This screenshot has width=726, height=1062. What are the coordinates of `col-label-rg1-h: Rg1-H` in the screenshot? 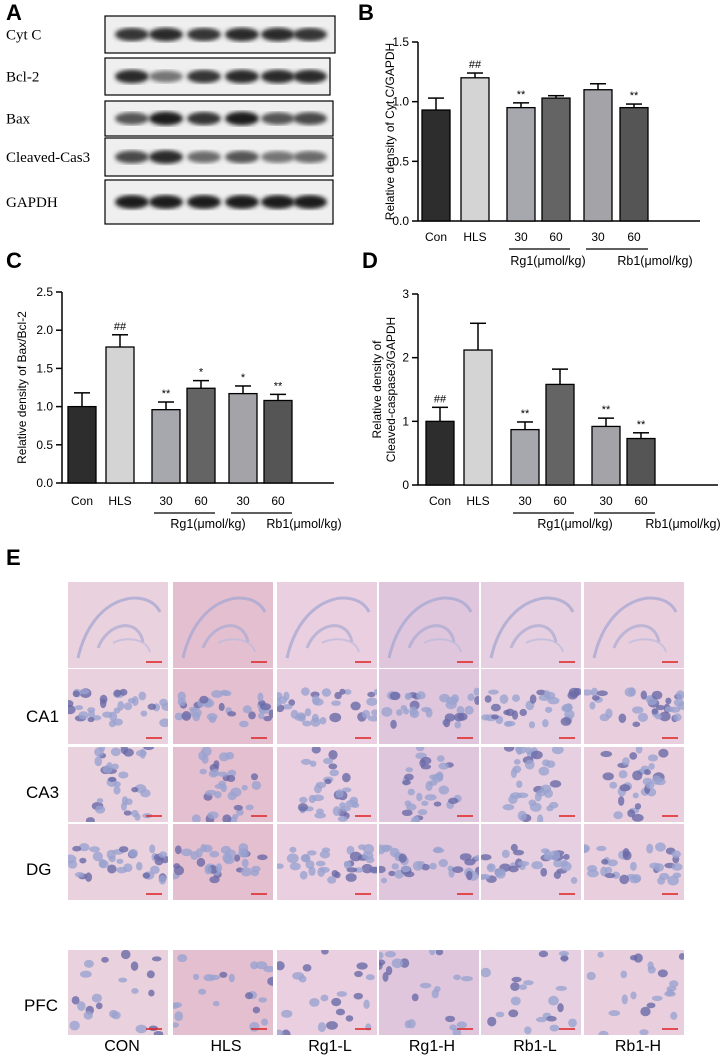 It's located at (432, 1046).